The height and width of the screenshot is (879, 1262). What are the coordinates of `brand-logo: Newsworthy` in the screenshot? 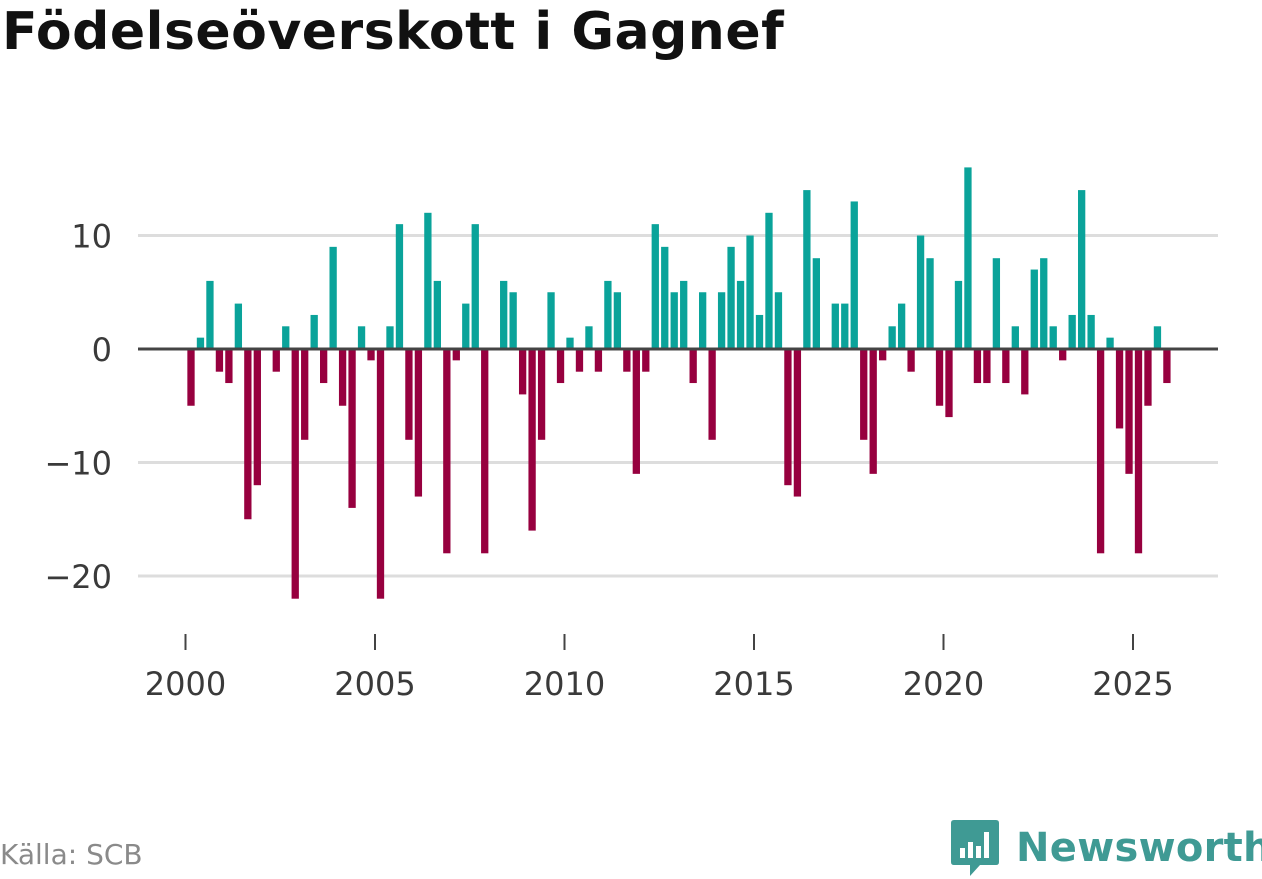 It's located at (1106, 848).